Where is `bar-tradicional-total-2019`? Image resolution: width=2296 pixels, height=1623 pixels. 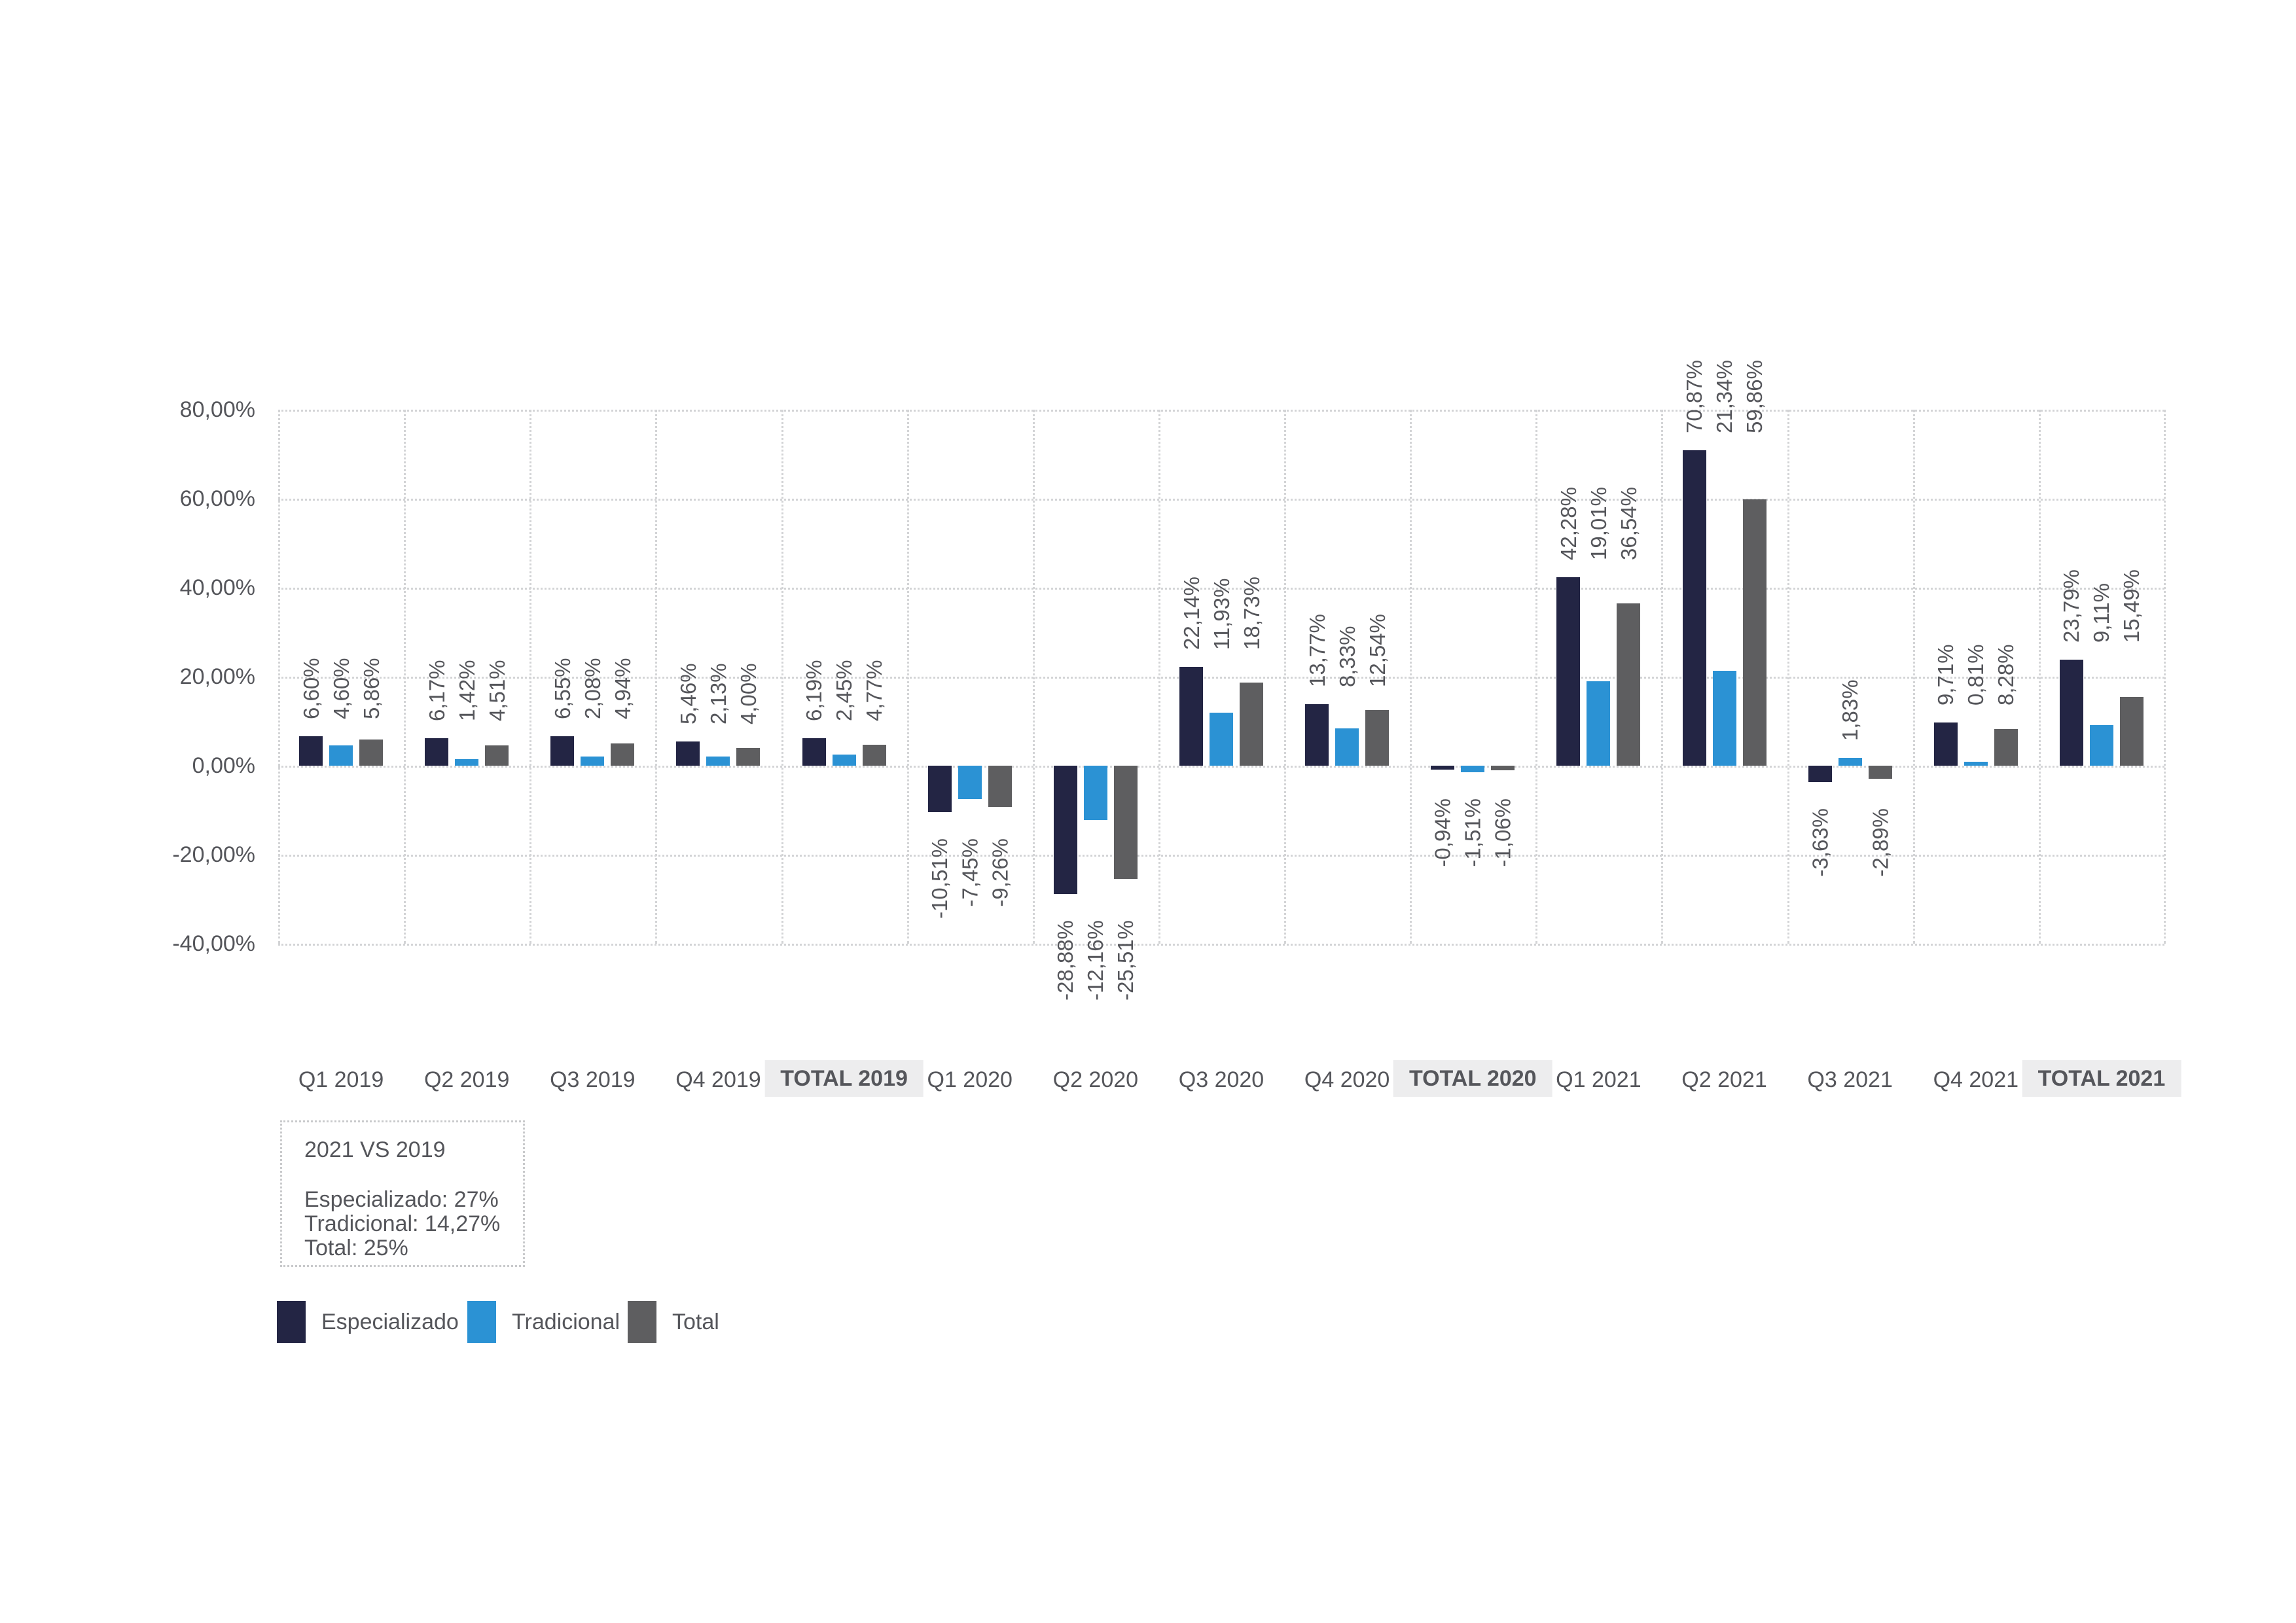
bar-tradicional-total-2019 is located at coordinates (844, 760).